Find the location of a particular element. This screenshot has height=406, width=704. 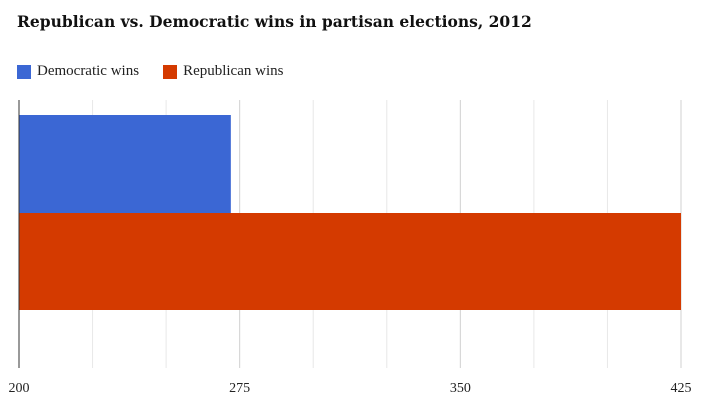

legend-swatch-republican is located at coordinates (170, 71).